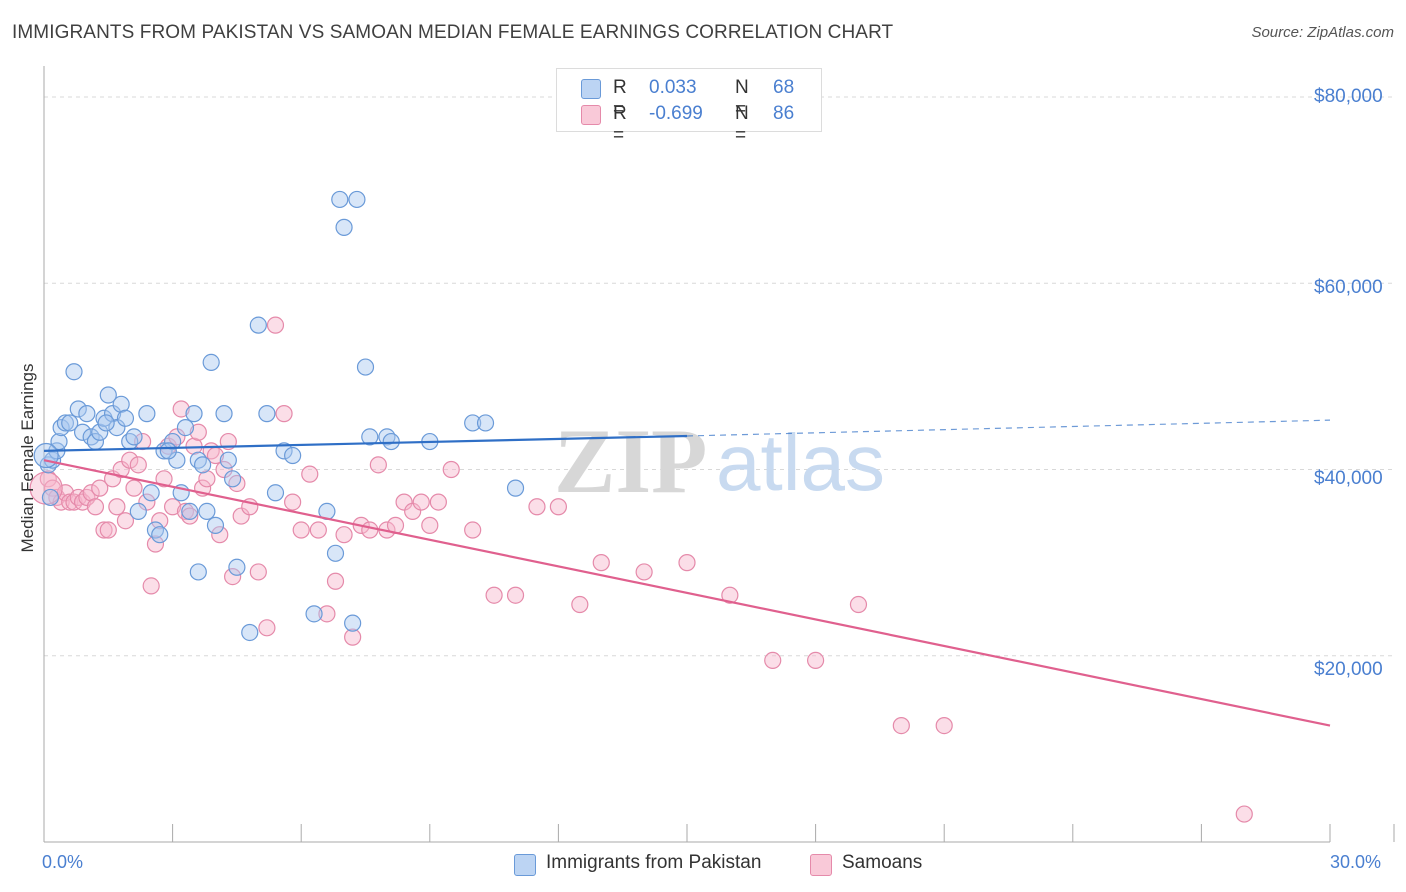  What do you see at coordinates (800, 462) in the screenshot?
I see `watermark-atlas: atlas` at bounding box center [800, 462].